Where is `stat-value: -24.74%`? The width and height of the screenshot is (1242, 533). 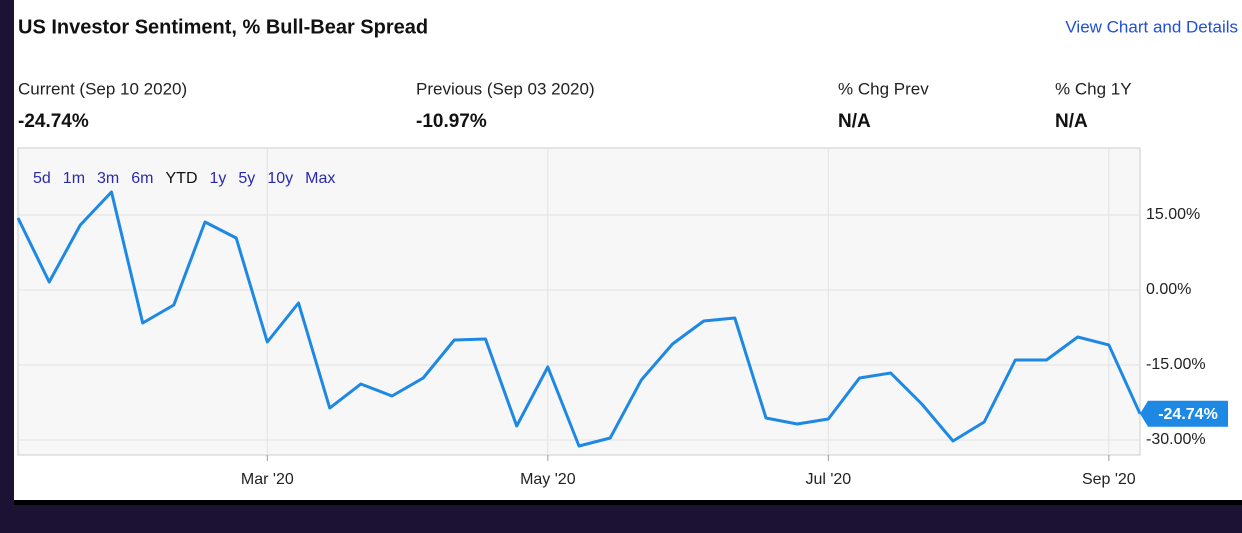
stat-value: -24.74% is located at coordinates (53, 121).